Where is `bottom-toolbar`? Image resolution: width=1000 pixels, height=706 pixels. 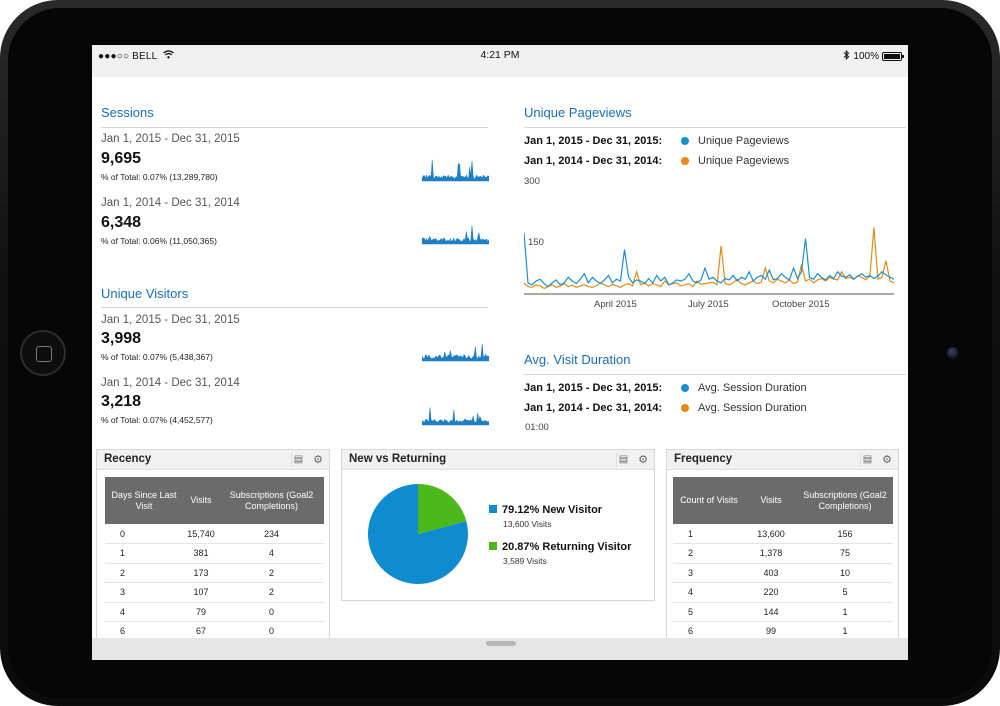 bottom-toolbar is located at coordinates (500, 649).